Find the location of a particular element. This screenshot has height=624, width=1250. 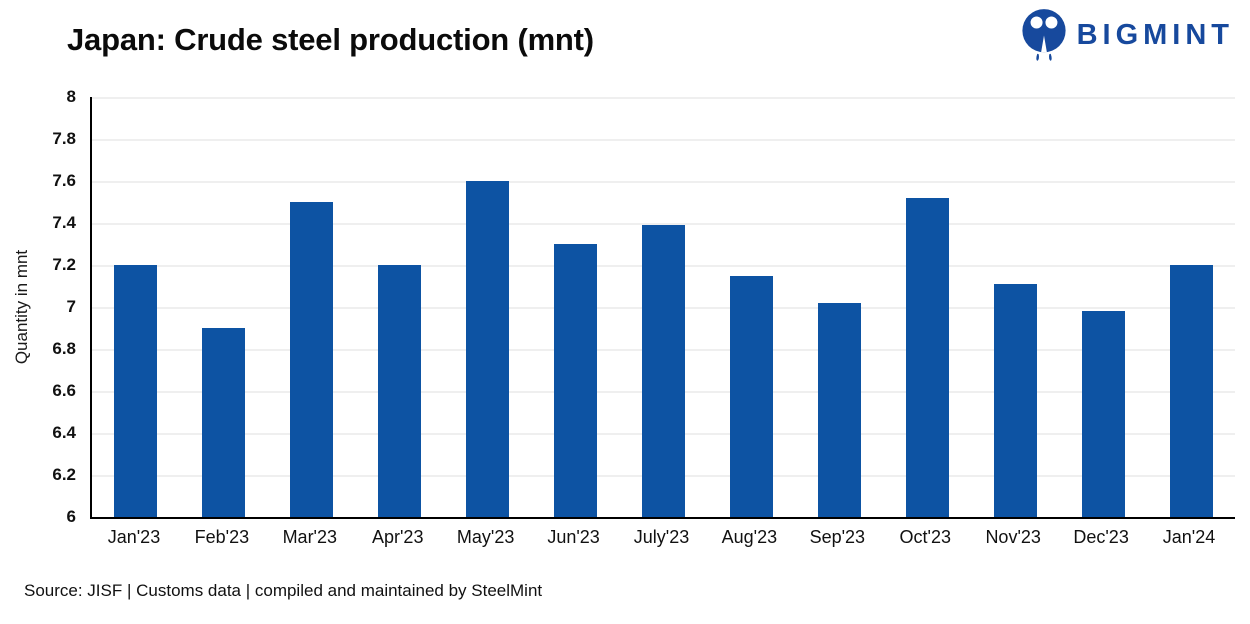

x-tick-label: Sep'23 is located at coordinates (837, 537).